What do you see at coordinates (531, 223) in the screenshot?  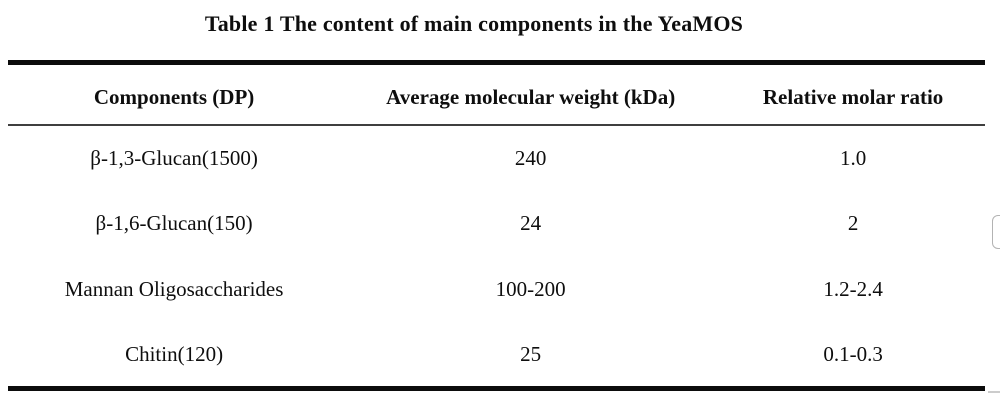 I see `molecular-weight-cell: 24` at bounding box center [531, 223].